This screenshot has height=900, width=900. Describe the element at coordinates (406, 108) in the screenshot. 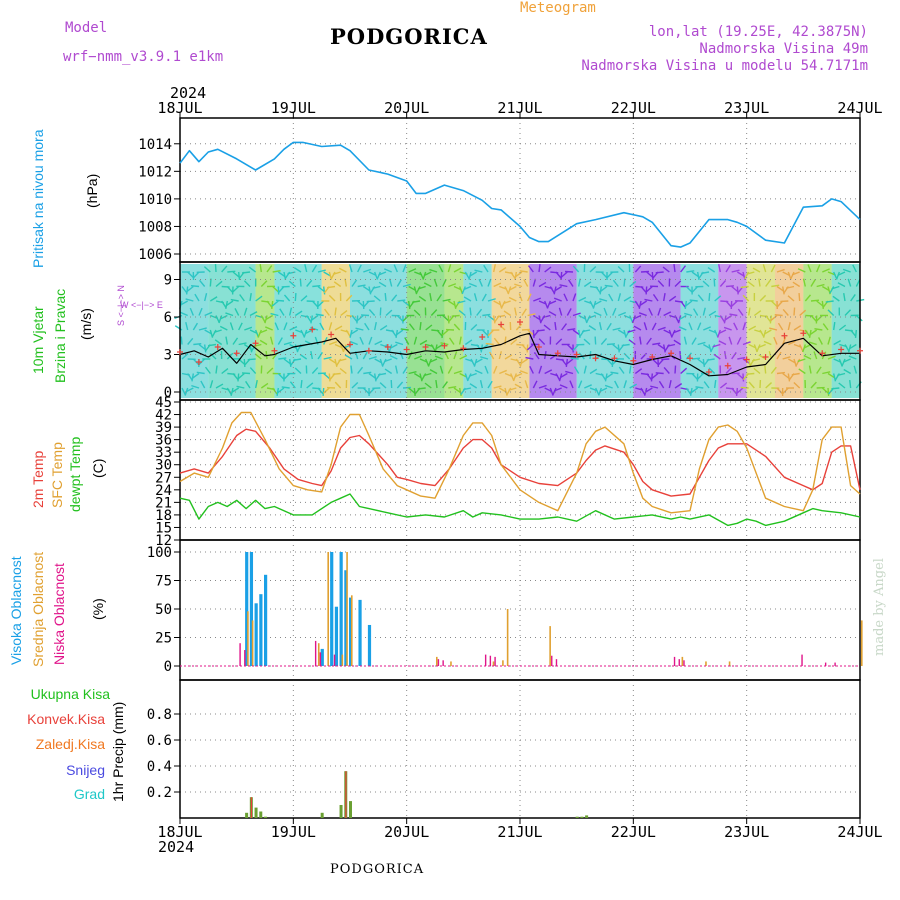

I see `x-tick-label-top: 20JUL` at that location.